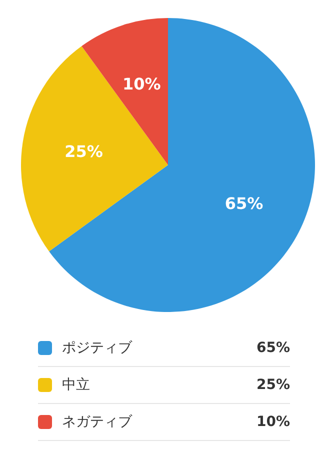 The width and height of the screenshot is (326, 457). Describe the element at coordinates (83, 152) in the screenshot. I see `data-label: 25%` at that location.